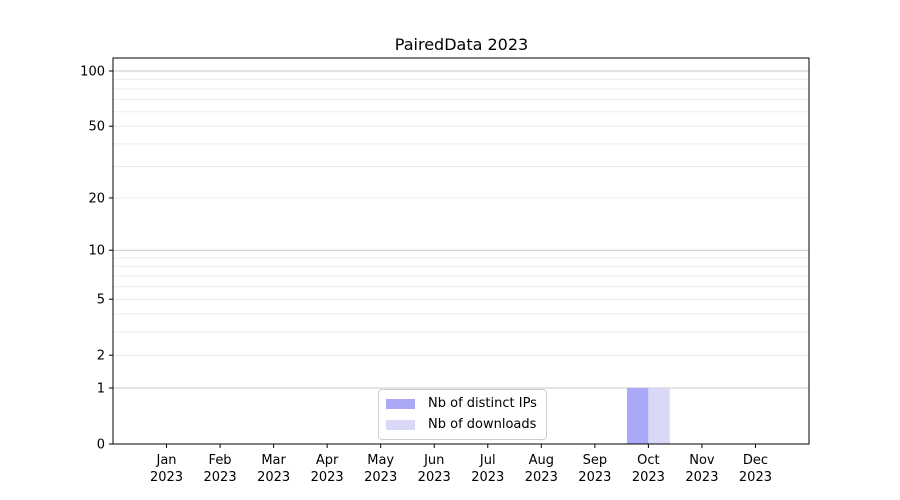  What do you see at coordinates (96, 251) in the screenshot?
I see `y-tick-label: 10` at bounding box center [96, 251].